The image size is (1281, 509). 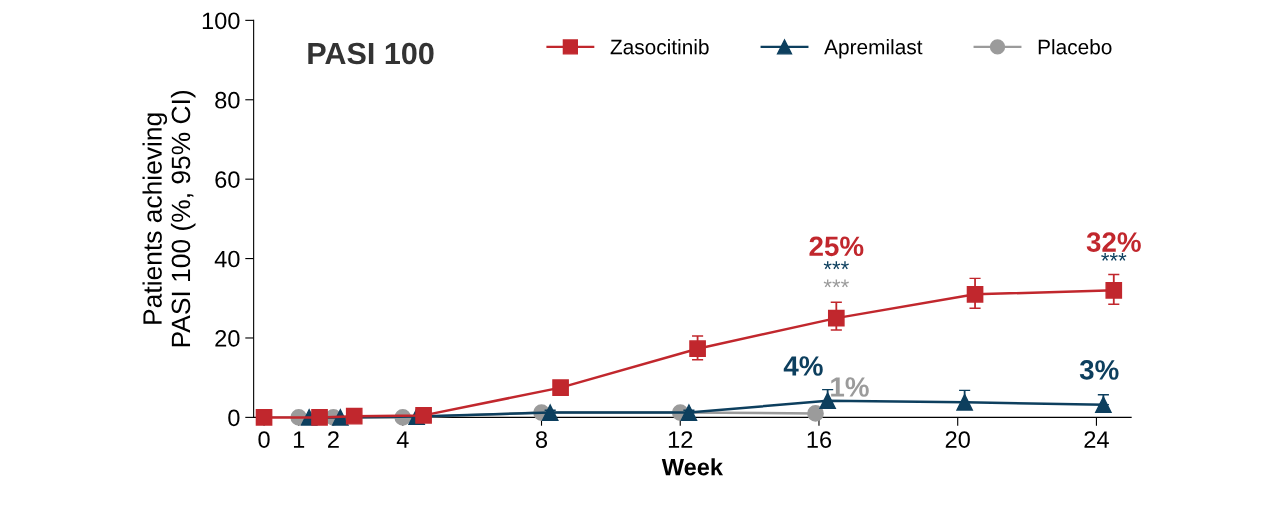 What do you see at coordinates (221, 21) in the screenshot?
I see `y-tick-label: 100` at bounding box center [221, 21].